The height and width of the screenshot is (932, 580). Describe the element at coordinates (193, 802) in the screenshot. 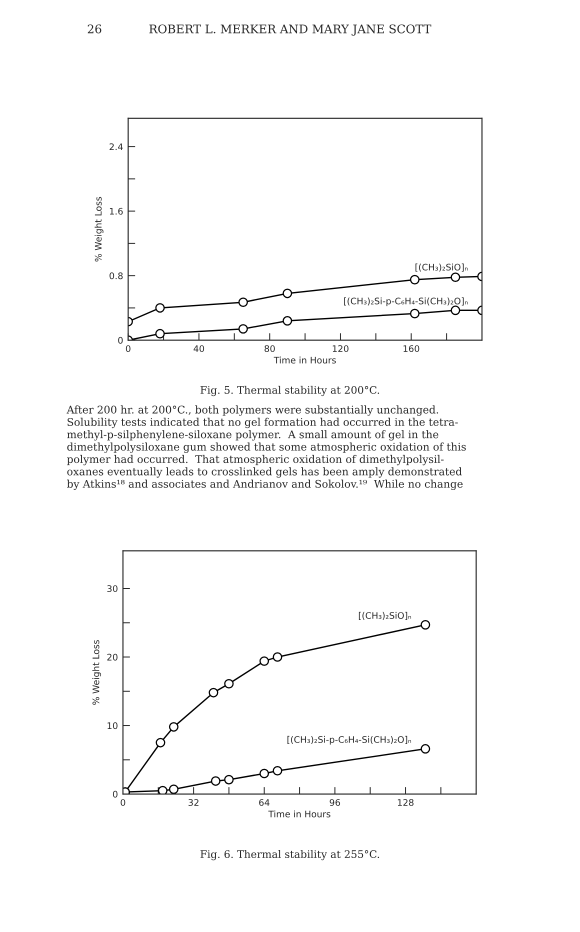

I see `x-tick-label: 32` at that location.